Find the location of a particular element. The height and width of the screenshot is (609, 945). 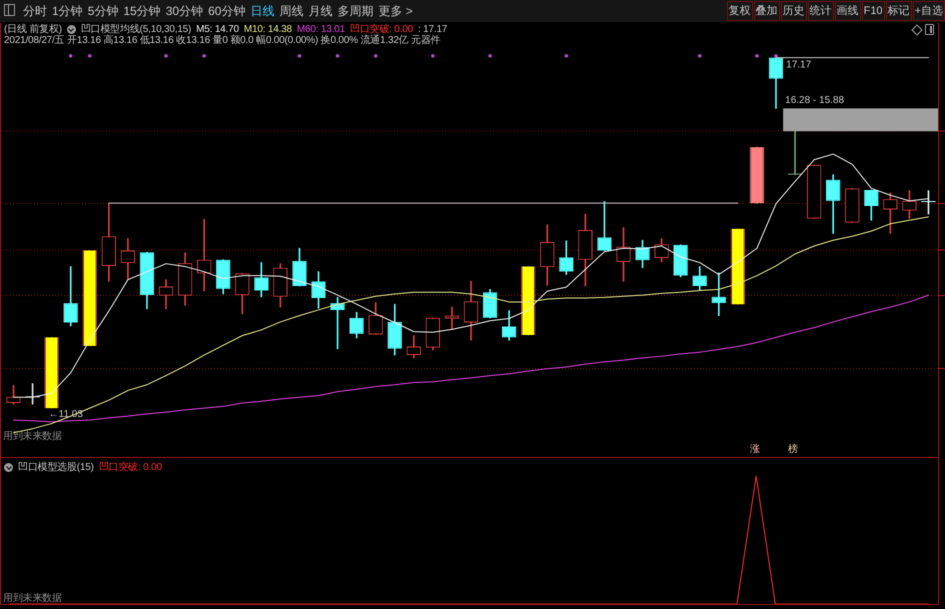

chart-subtitle: 2021/08/27/五 开13.16 高13.16 低13.16 收13.16 量0 额0.0 幅0.00(0.00%) 换0.00% 流通1.32亿 元器件 is located at coordinates (222, 40).